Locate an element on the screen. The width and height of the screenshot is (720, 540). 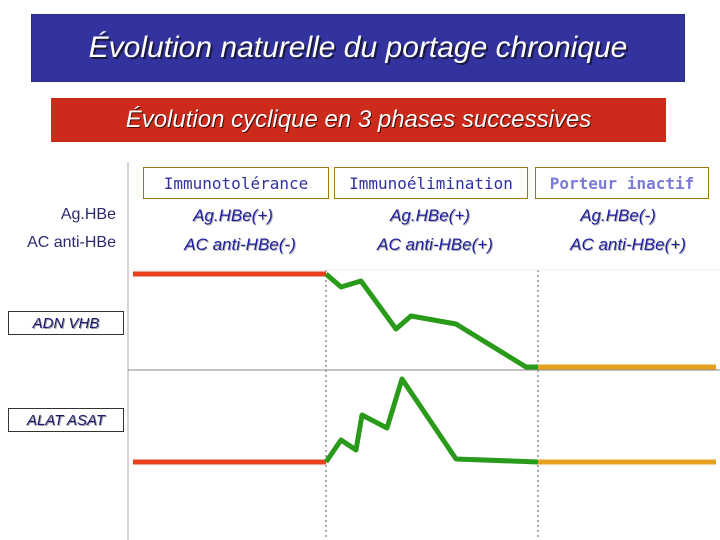
alat-phase2-line is located at coordinates (431, 420).